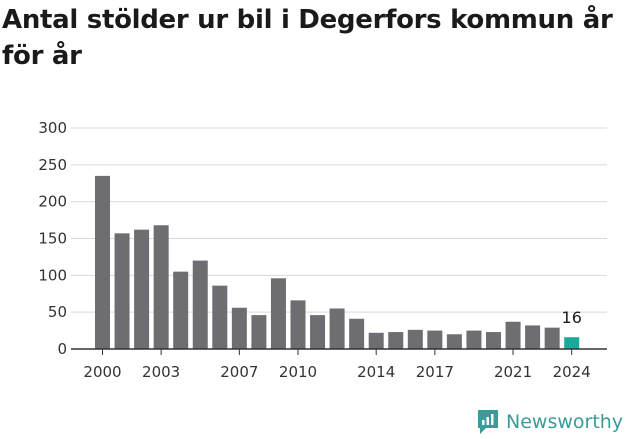 This screenshot has width=631, height=439. What do you see at coordinates (513, 372) in the screenshot?
I see `x-tick-label: 2021` at bounding box center [513, 372].